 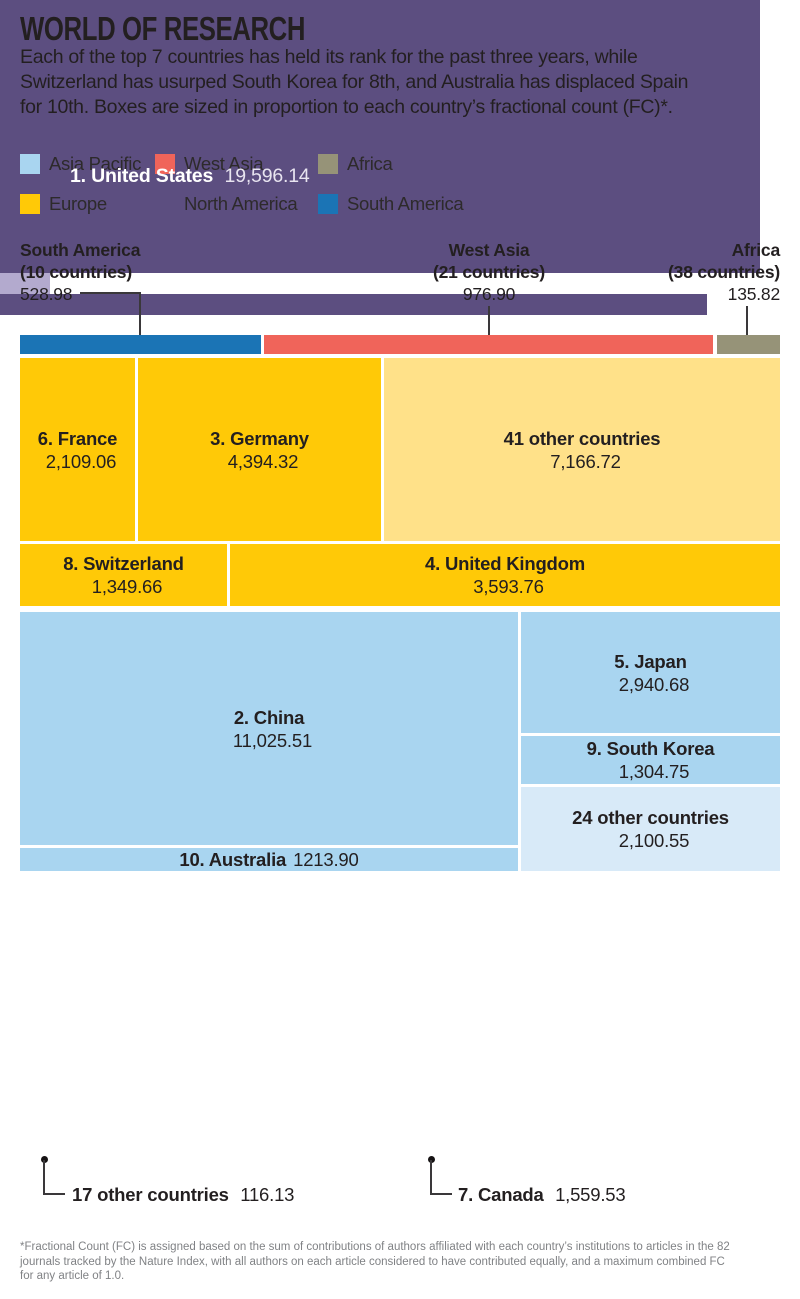 What do you see at coordinates (654, 771) in the screenshot?
I see `box-value: 1,304.75` at bounding box center [654, 771].